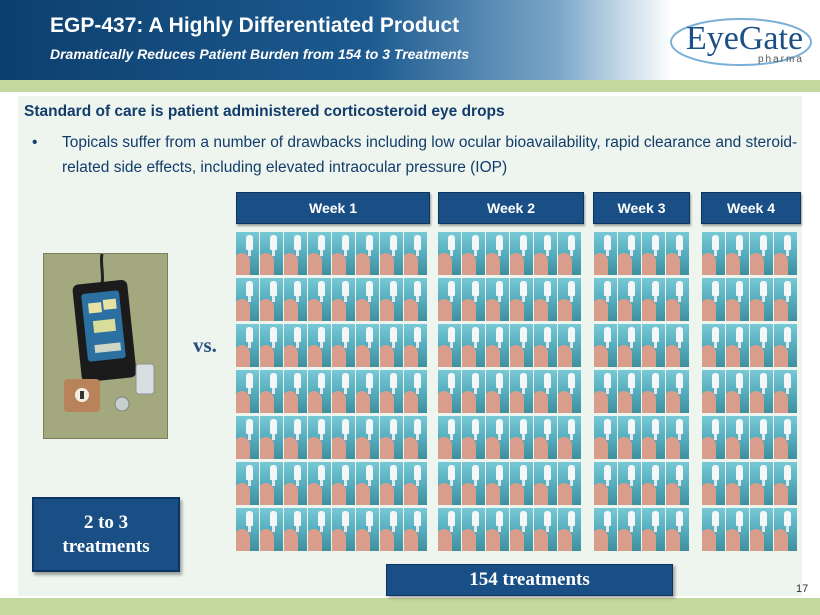  What do you see at coordinates (255, 25) in the screenshot?
I see `slide-title: EGP-437: A Highly Differentiated Product` at bounding box center [255, 25].